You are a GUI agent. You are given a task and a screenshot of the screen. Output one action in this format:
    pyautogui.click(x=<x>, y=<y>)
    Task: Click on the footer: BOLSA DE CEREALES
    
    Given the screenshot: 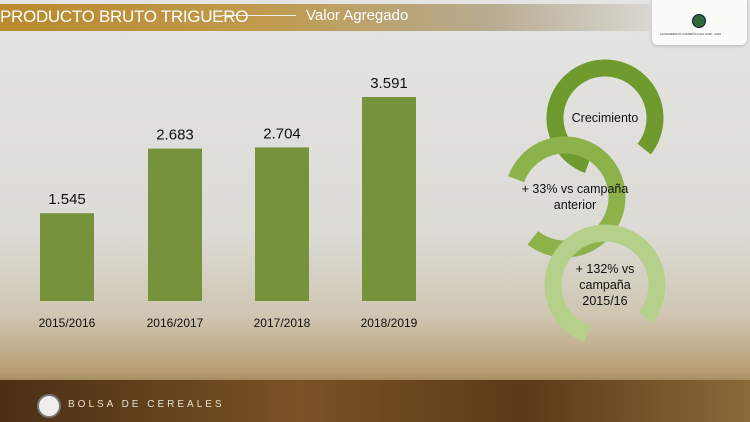 What is the action you would take?
    pyautogui.click(x=375, y=401)
    